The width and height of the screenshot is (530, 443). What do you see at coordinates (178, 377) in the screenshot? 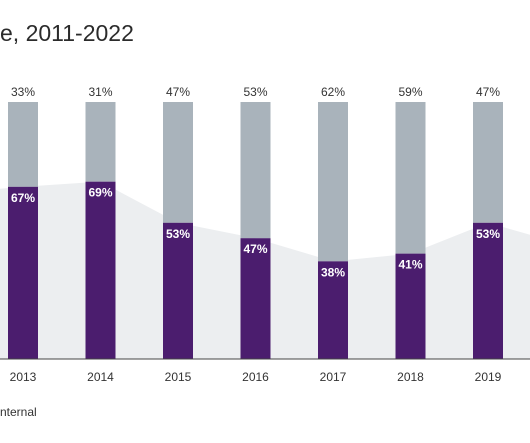
I see `x-tick-label: 2015` at bounding box center [178, 377].